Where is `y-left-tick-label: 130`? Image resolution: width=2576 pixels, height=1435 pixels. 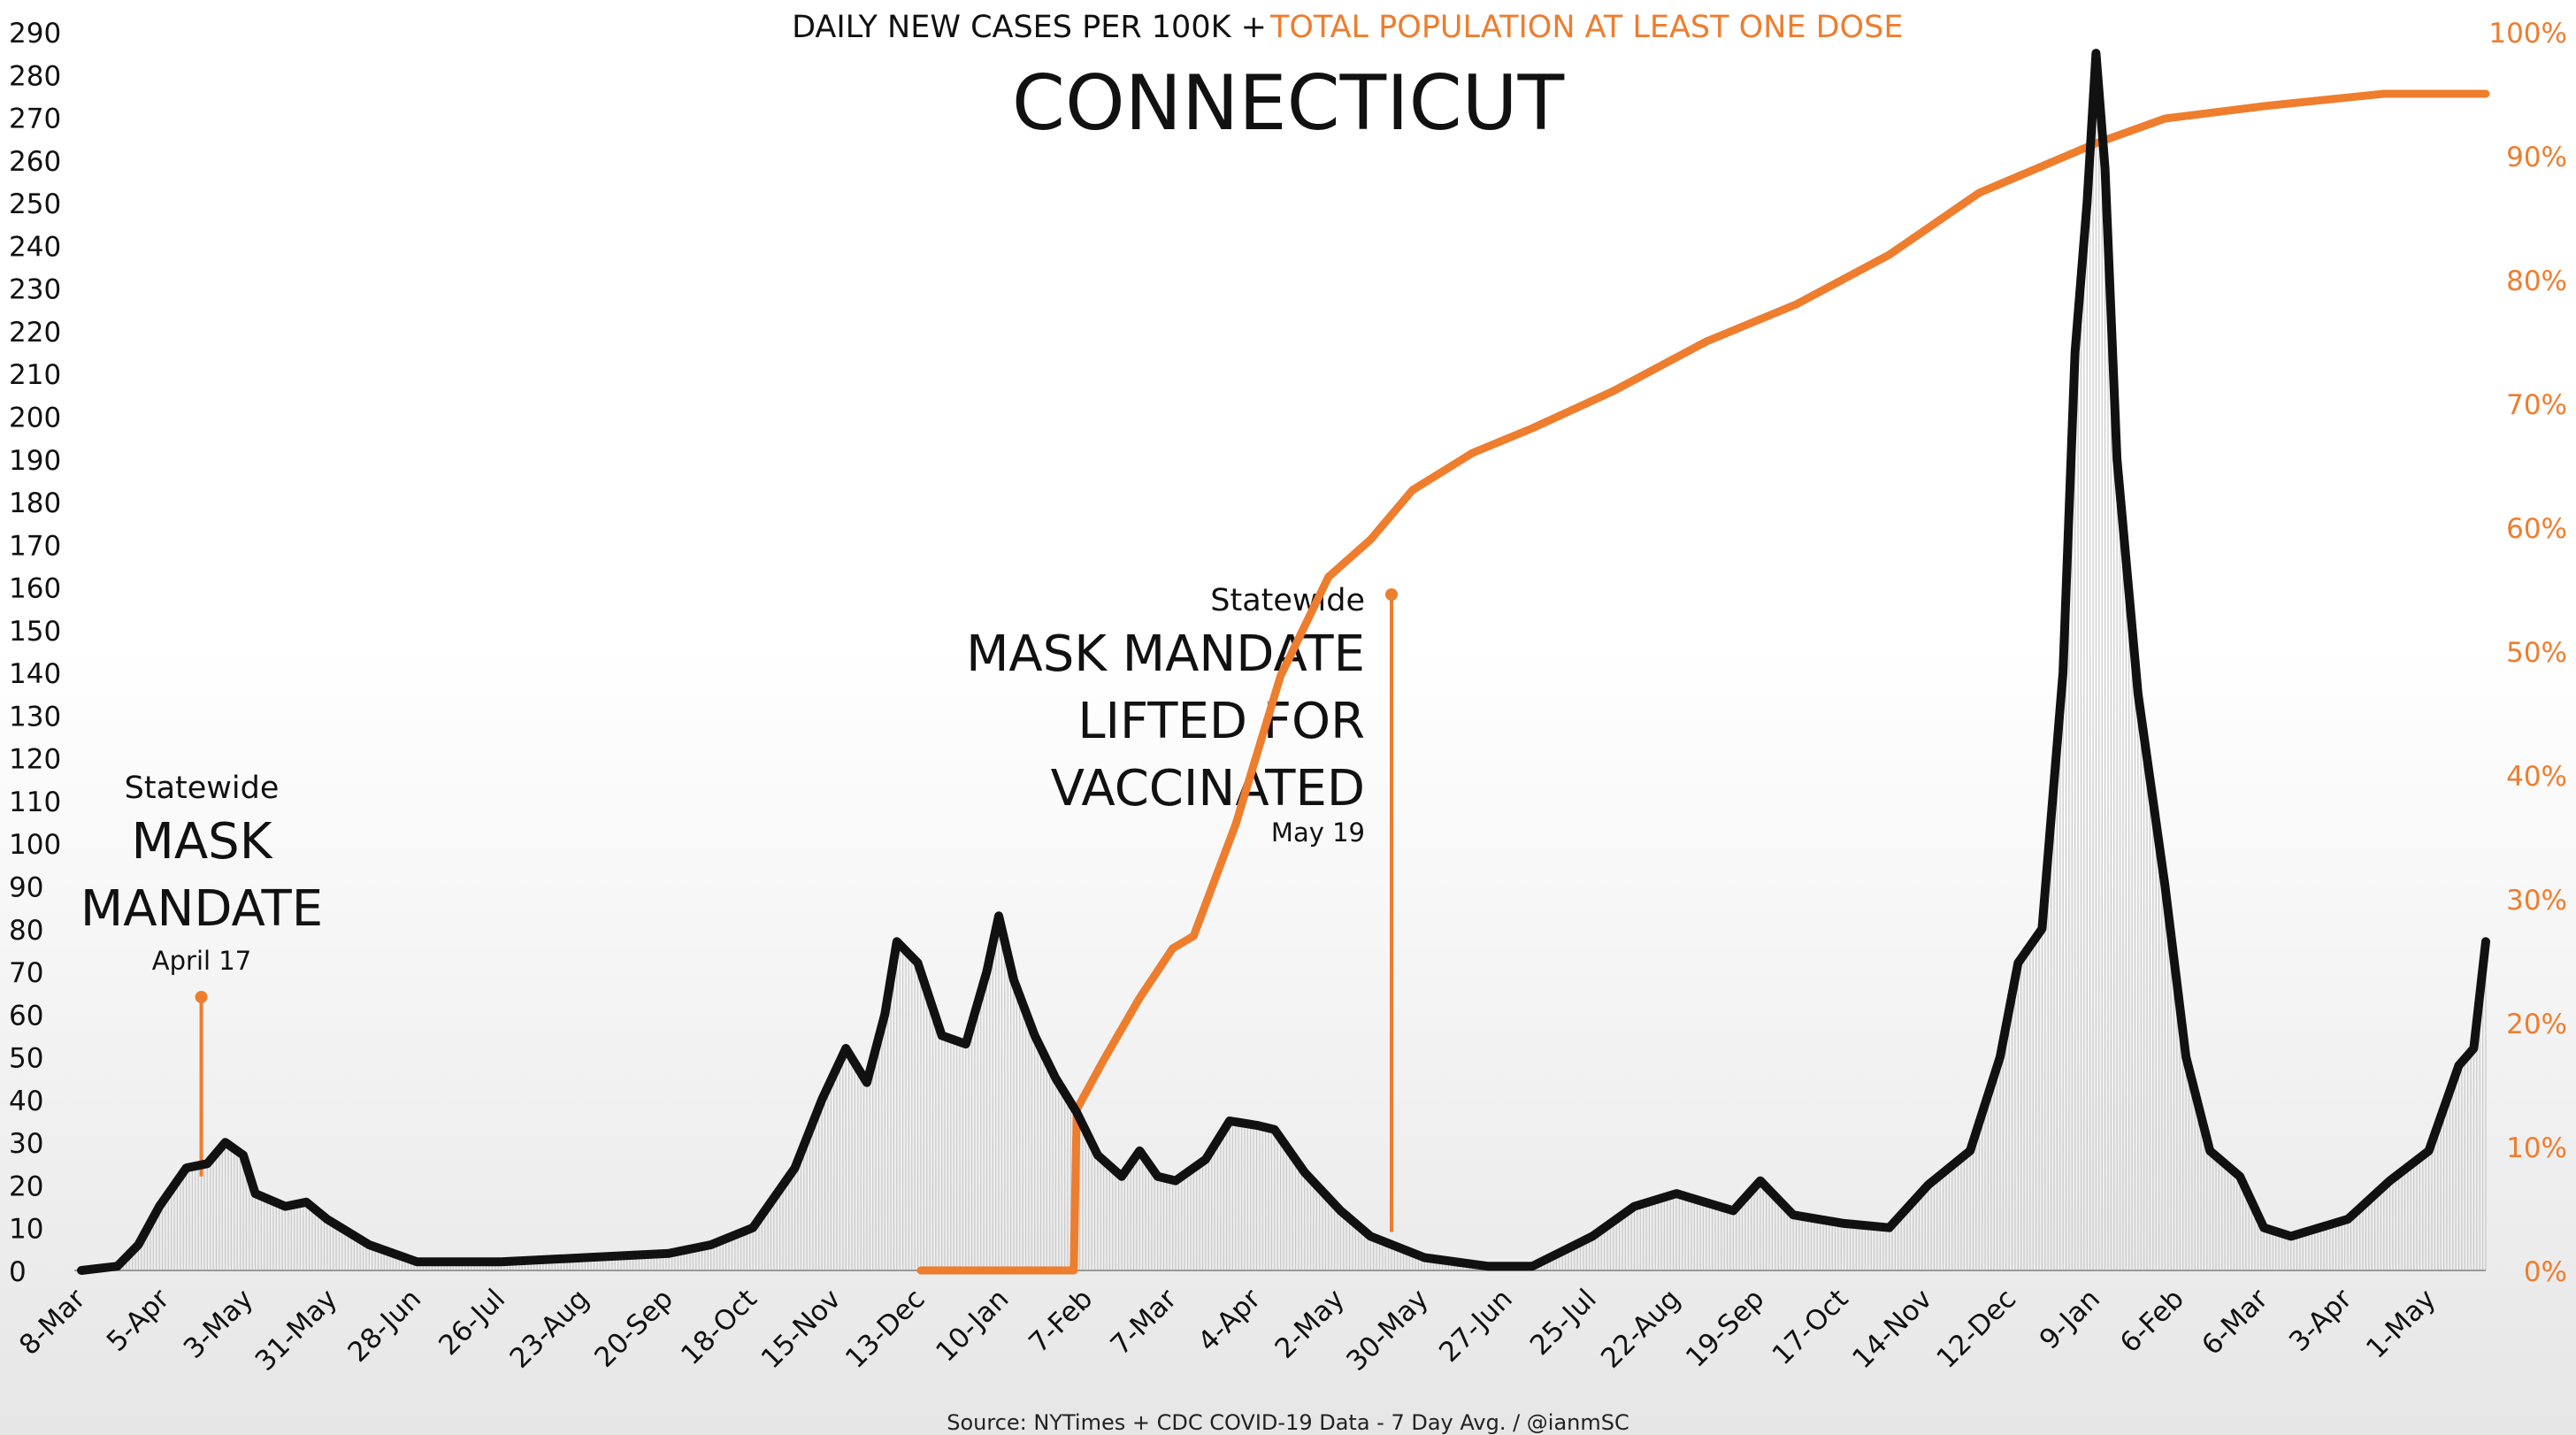 y-left-tick-label: 130 is located at coordinates (35, 717).